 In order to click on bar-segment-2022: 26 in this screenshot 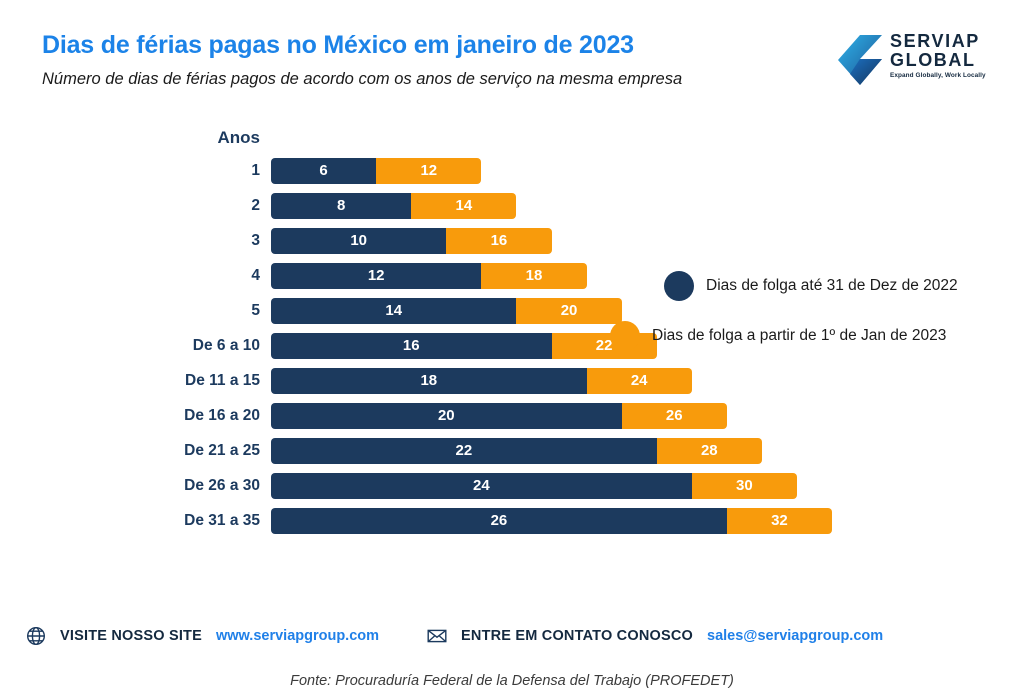, I will do `click(499, 521)`.